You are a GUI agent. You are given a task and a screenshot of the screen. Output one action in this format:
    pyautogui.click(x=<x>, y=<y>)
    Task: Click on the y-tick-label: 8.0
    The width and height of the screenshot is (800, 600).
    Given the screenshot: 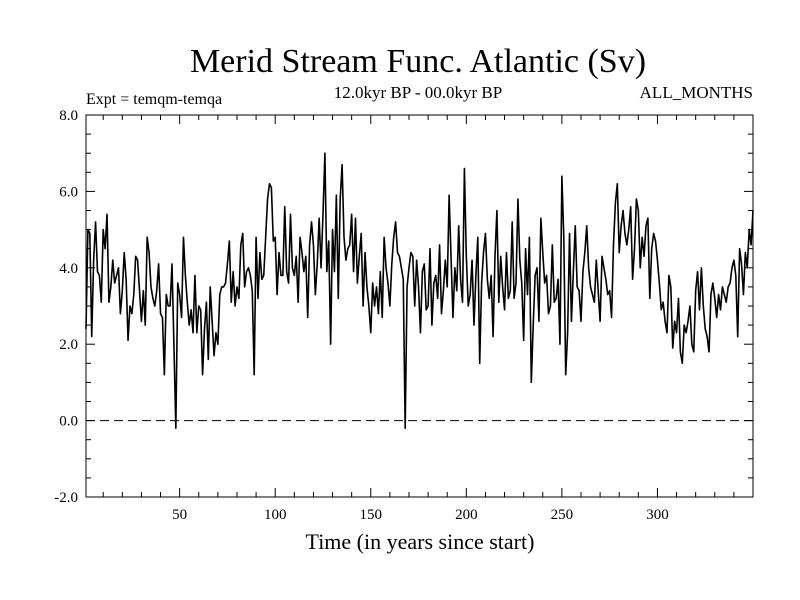 What is the action you would take?
    pyautogui.click(x=68, y=116)
    